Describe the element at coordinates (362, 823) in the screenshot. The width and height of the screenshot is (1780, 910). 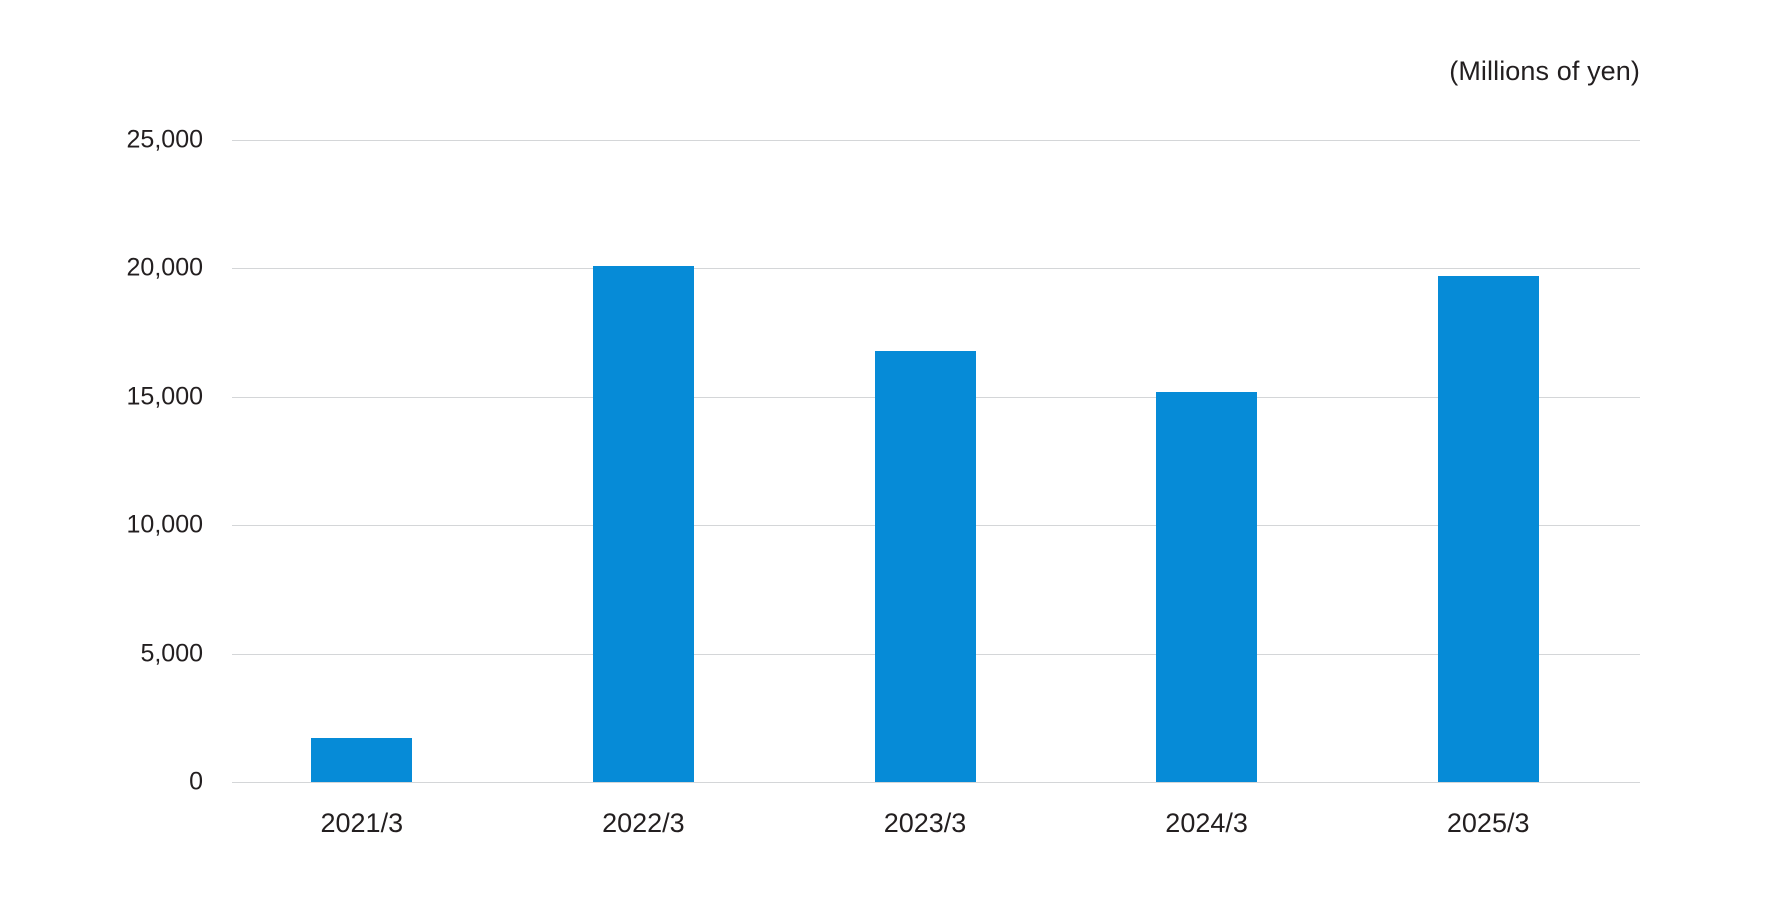
I see `x-tick-label-2021-3: 2021/3` at that location.